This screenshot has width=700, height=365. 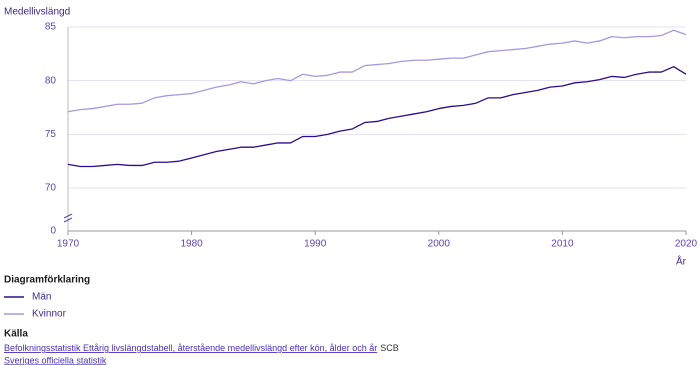 What do you see at coordinates (68, 218) in the screenshot?
I see `axis-break` at bounding box center [68, 218].